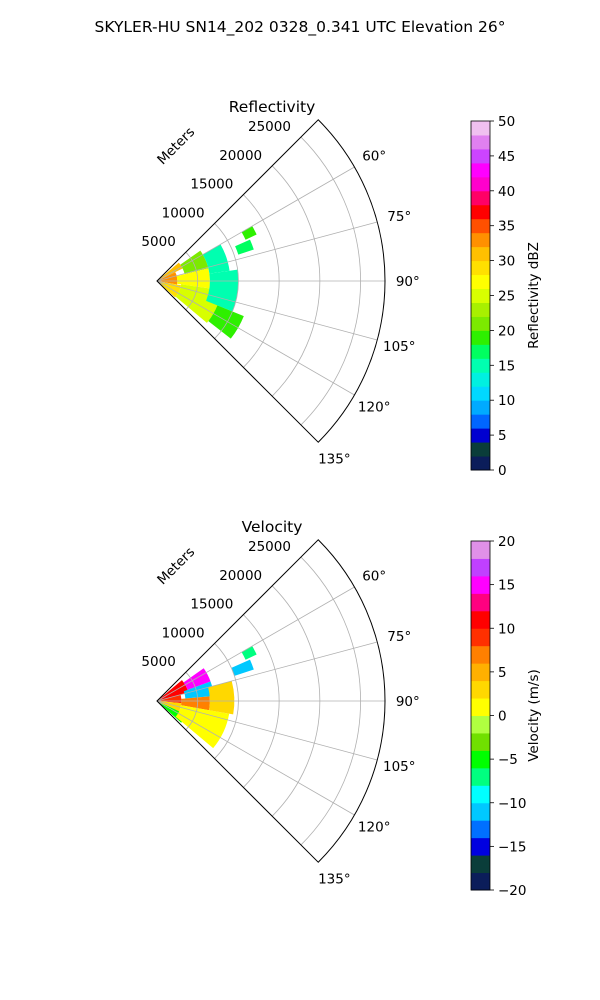  What do you see at coordinates (506, 629) in the screenshot?
I see `velocity-colorbar-tick-label: 10` at bounding box center [506, 629].